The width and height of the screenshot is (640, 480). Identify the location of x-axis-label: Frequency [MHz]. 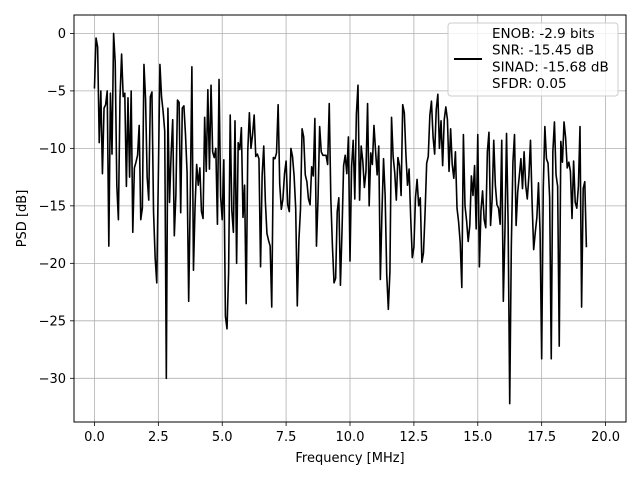
(349, 458).